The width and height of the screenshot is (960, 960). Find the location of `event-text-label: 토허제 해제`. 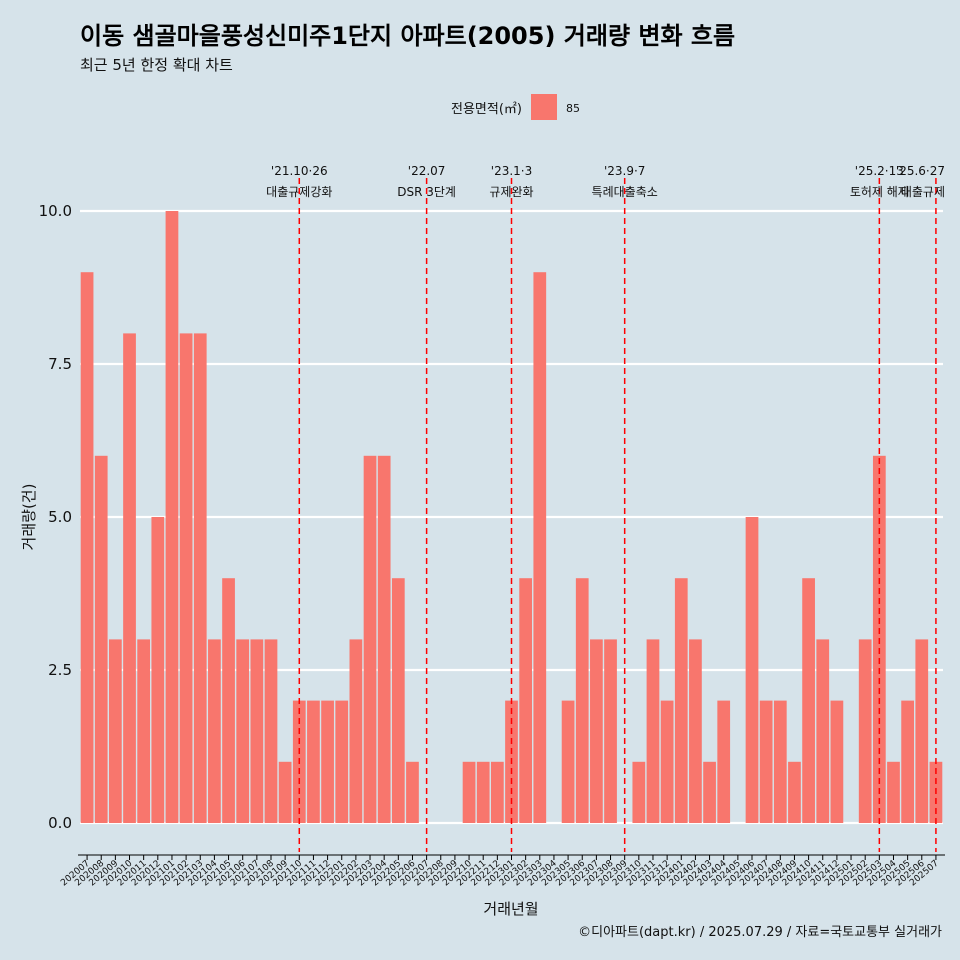

event-text-label: 토허제 해제 is located at coordinates (879, 192).